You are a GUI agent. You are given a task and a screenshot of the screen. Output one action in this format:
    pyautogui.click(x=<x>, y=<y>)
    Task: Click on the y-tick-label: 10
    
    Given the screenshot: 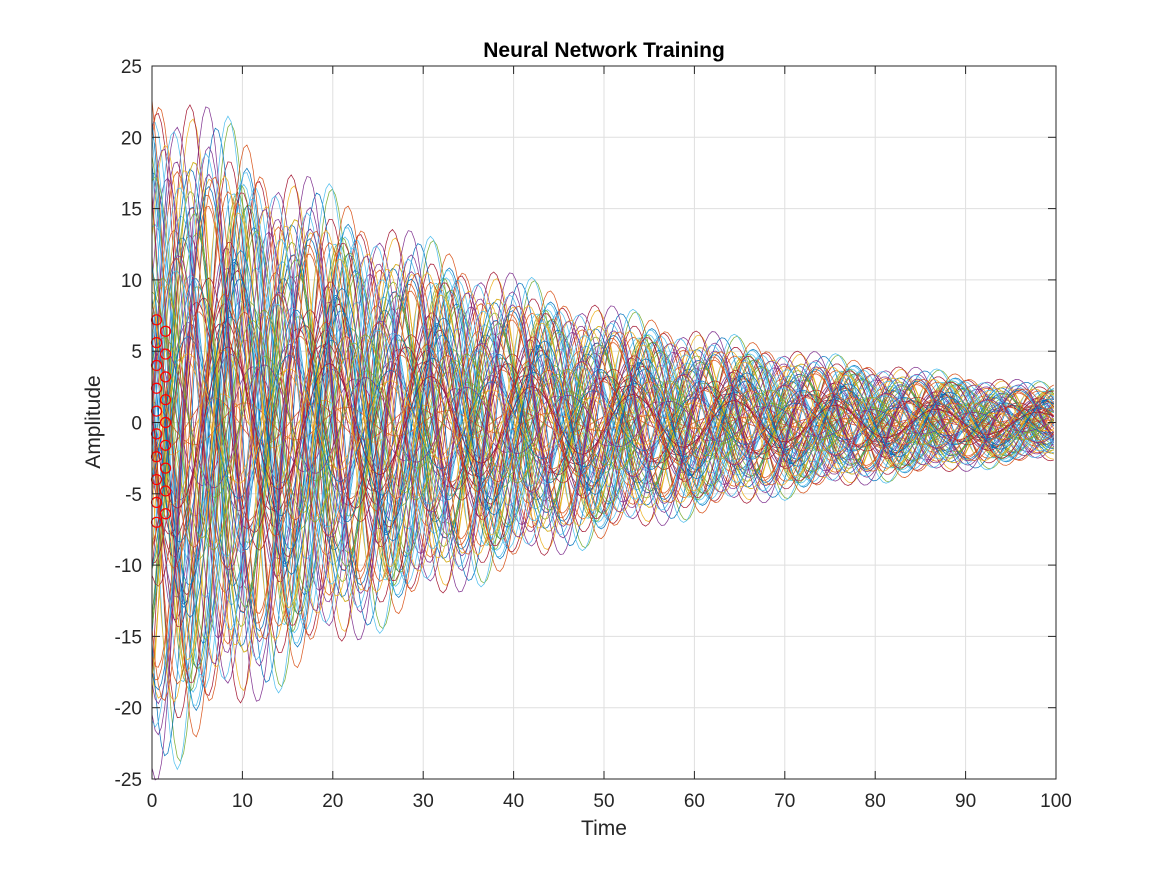 What is the action you would take?
    pyautogui.click(x=131, y=281)
    